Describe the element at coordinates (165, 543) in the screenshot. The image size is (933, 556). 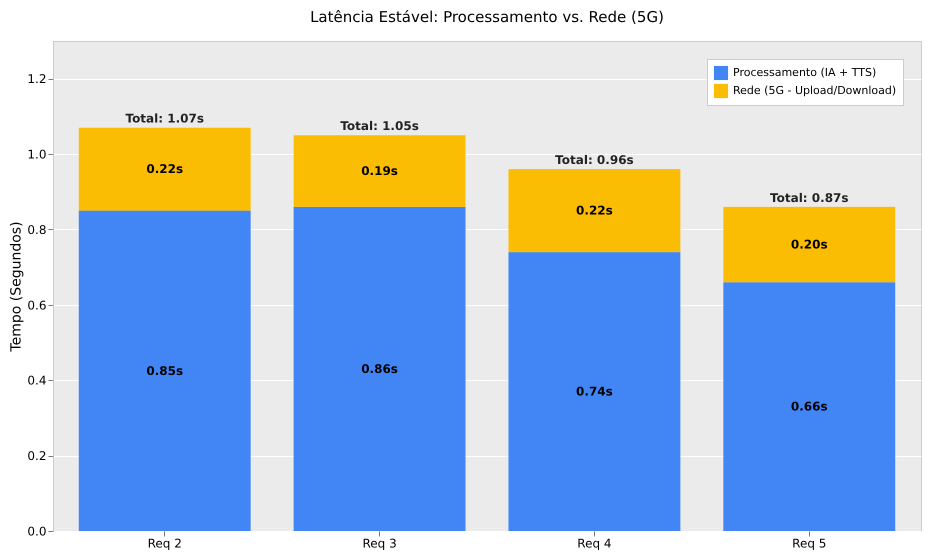
I see `x-tick-label: Req 2` at that location.